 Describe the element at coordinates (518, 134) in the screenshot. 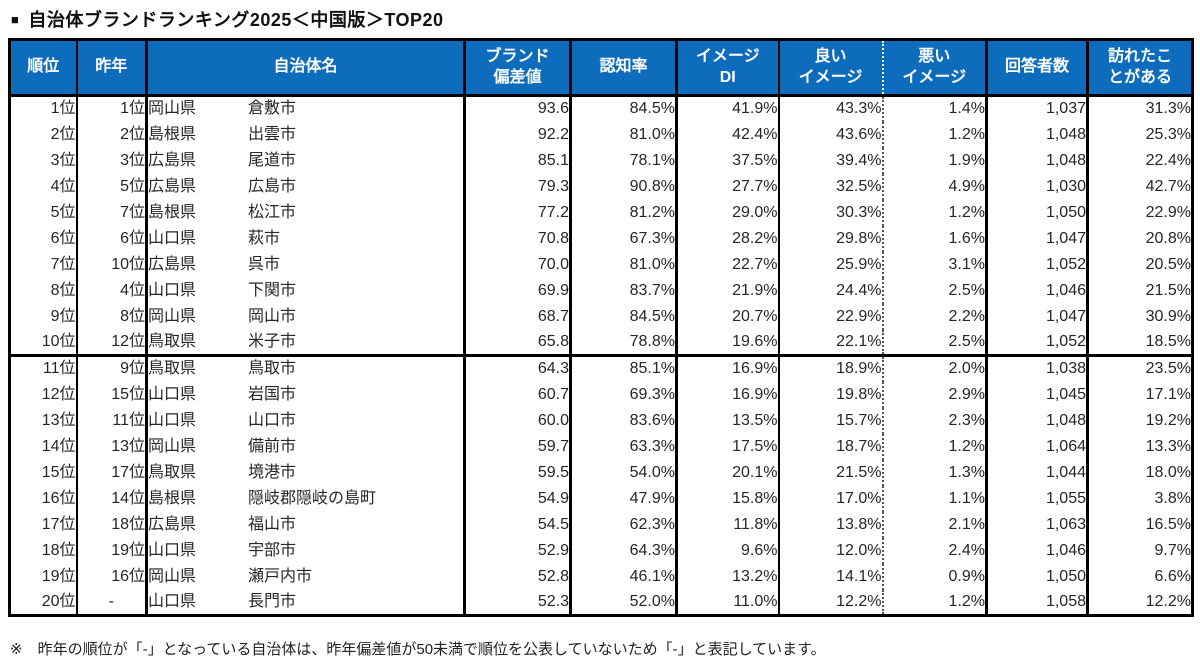

I see `cell-brand-score: 92.2` at that location.